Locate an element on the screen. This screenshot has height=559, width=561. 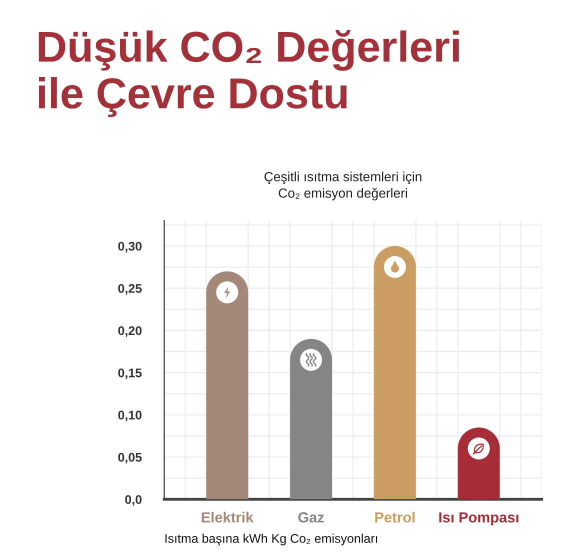
y-tick-label: 0,10 is located at coordinates (130, 416).